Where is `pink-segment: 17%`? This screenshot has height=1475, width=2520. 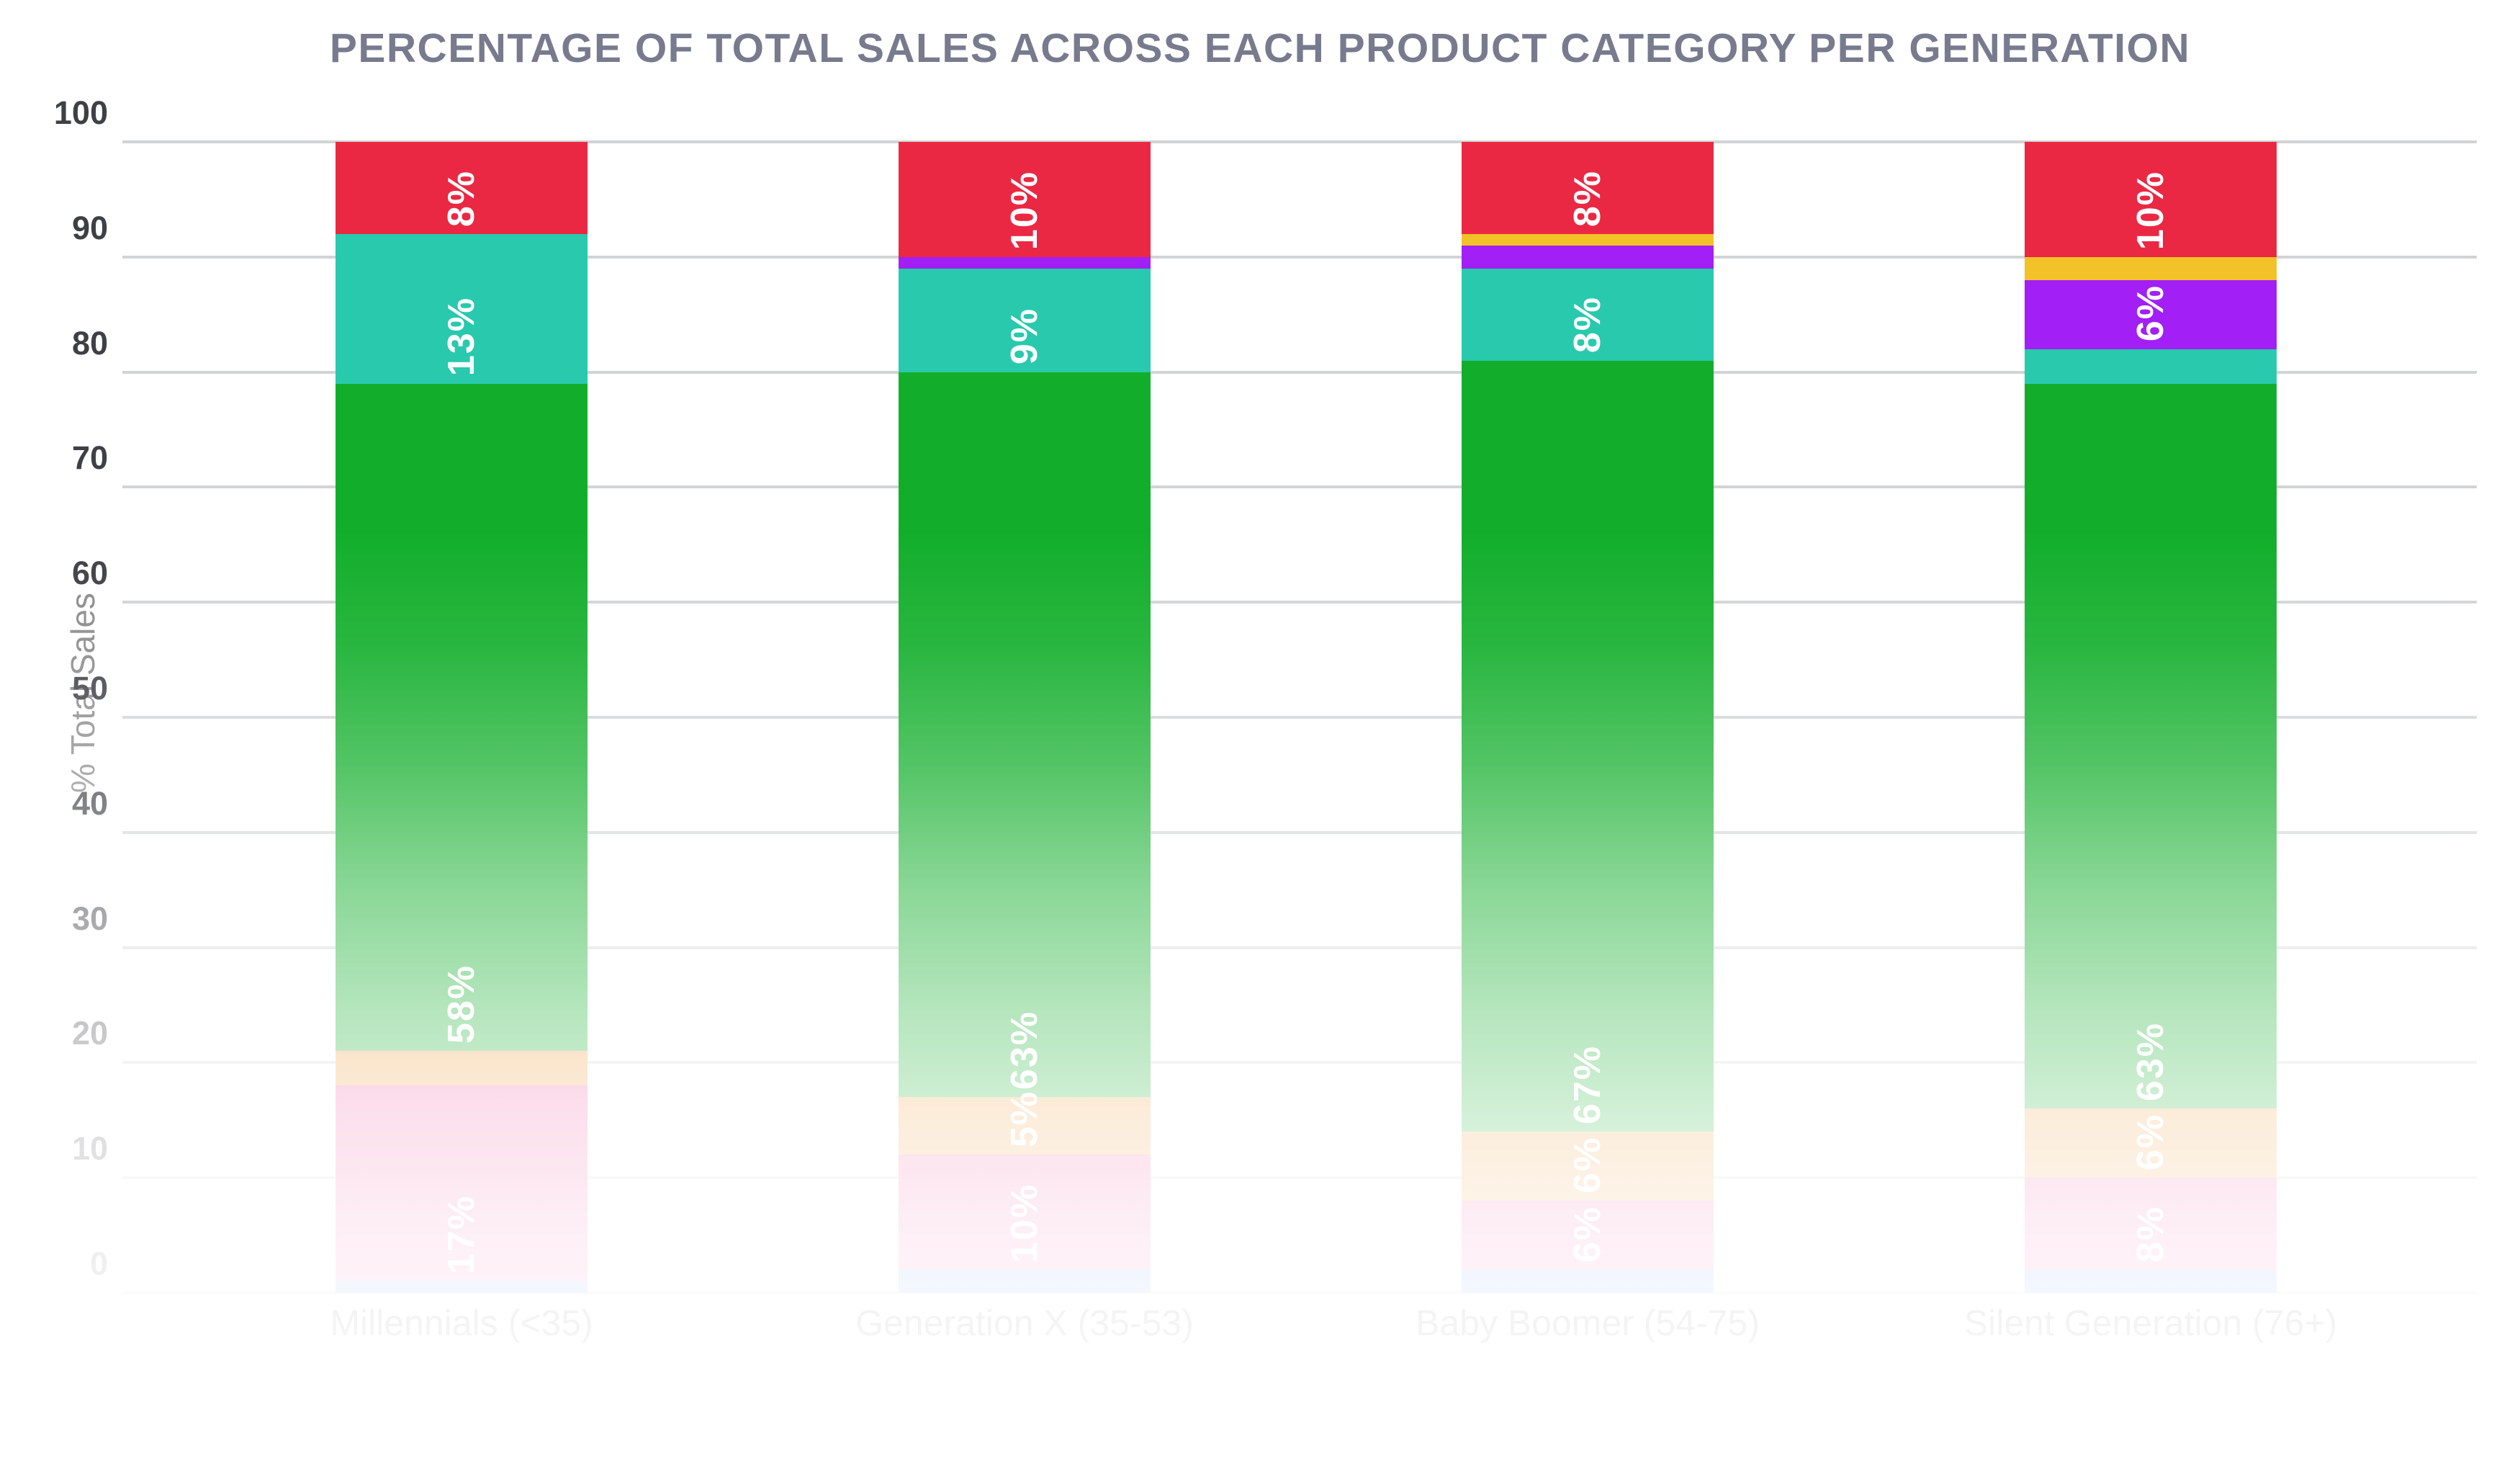 pink-segment: 17% is located at coordinates (462, 1183).